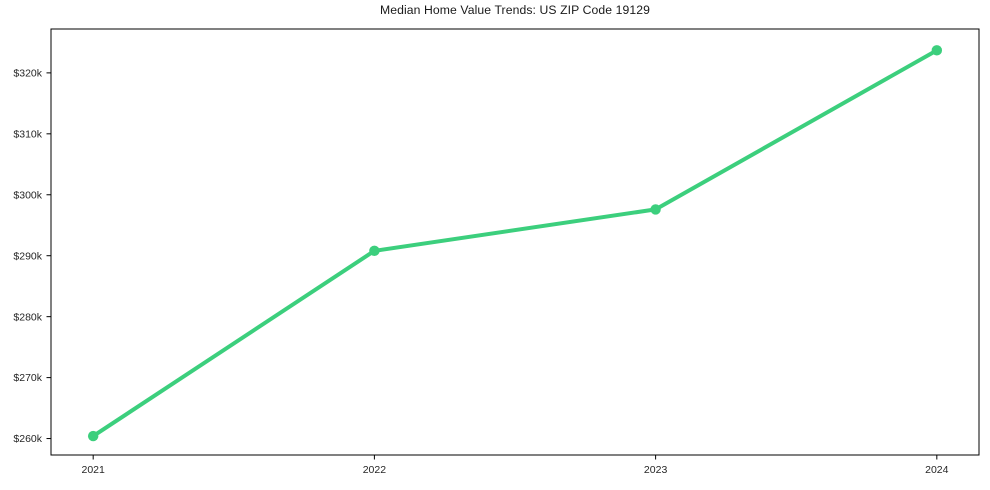 This screenshot has width=990, height=490. Describe the element at coordinates (375, 470) in the screenshot. I see `x-tick-label: 2022` at that location.